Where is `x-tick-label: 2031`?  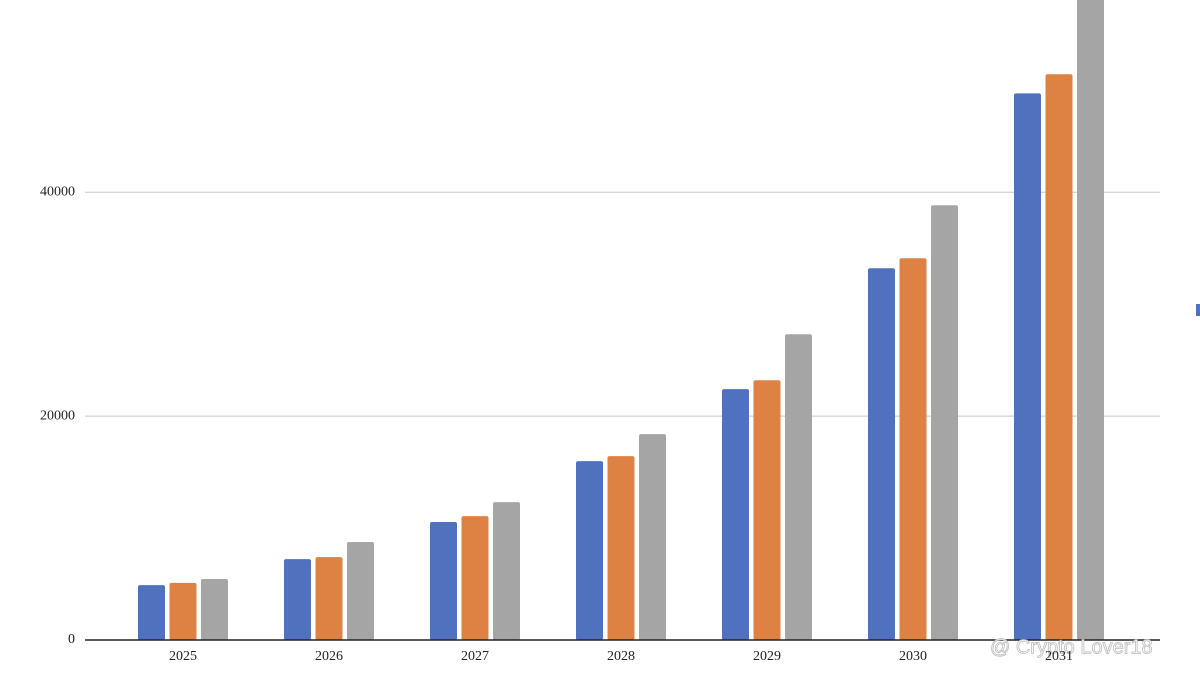
x-tick-label: 2031 is located at coordinates (1059, 656).